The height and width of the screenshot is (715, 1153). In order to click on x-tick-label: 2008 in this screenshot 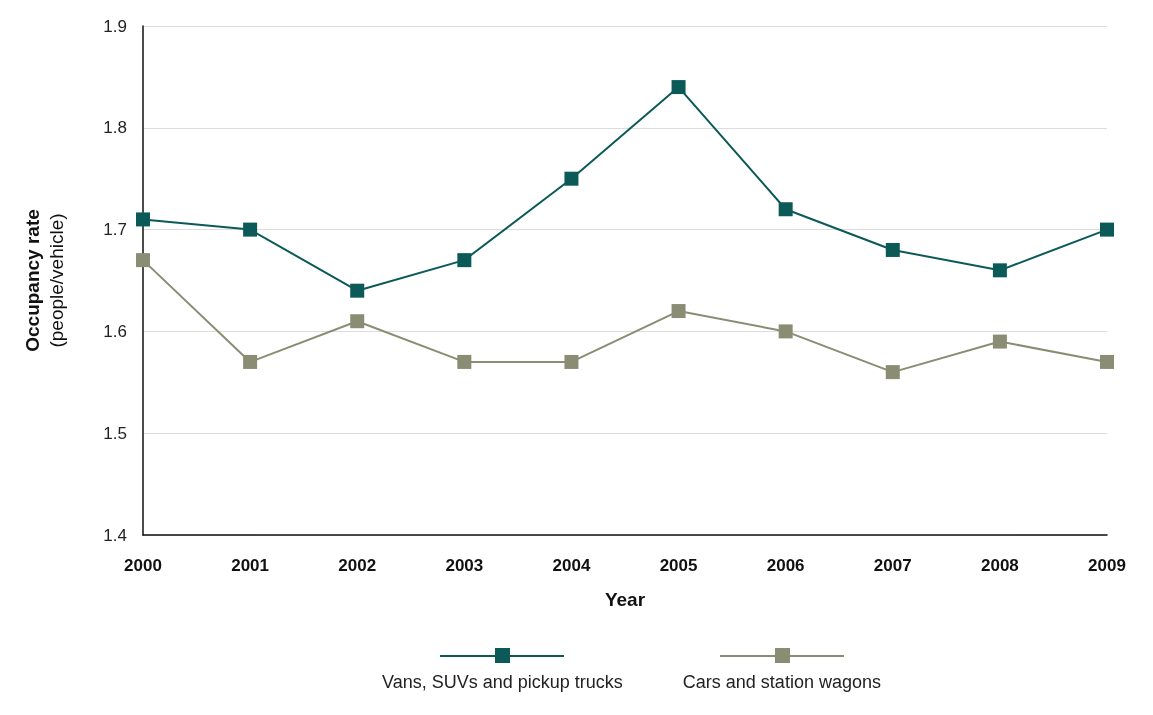, I will do `click(999, 565)`.